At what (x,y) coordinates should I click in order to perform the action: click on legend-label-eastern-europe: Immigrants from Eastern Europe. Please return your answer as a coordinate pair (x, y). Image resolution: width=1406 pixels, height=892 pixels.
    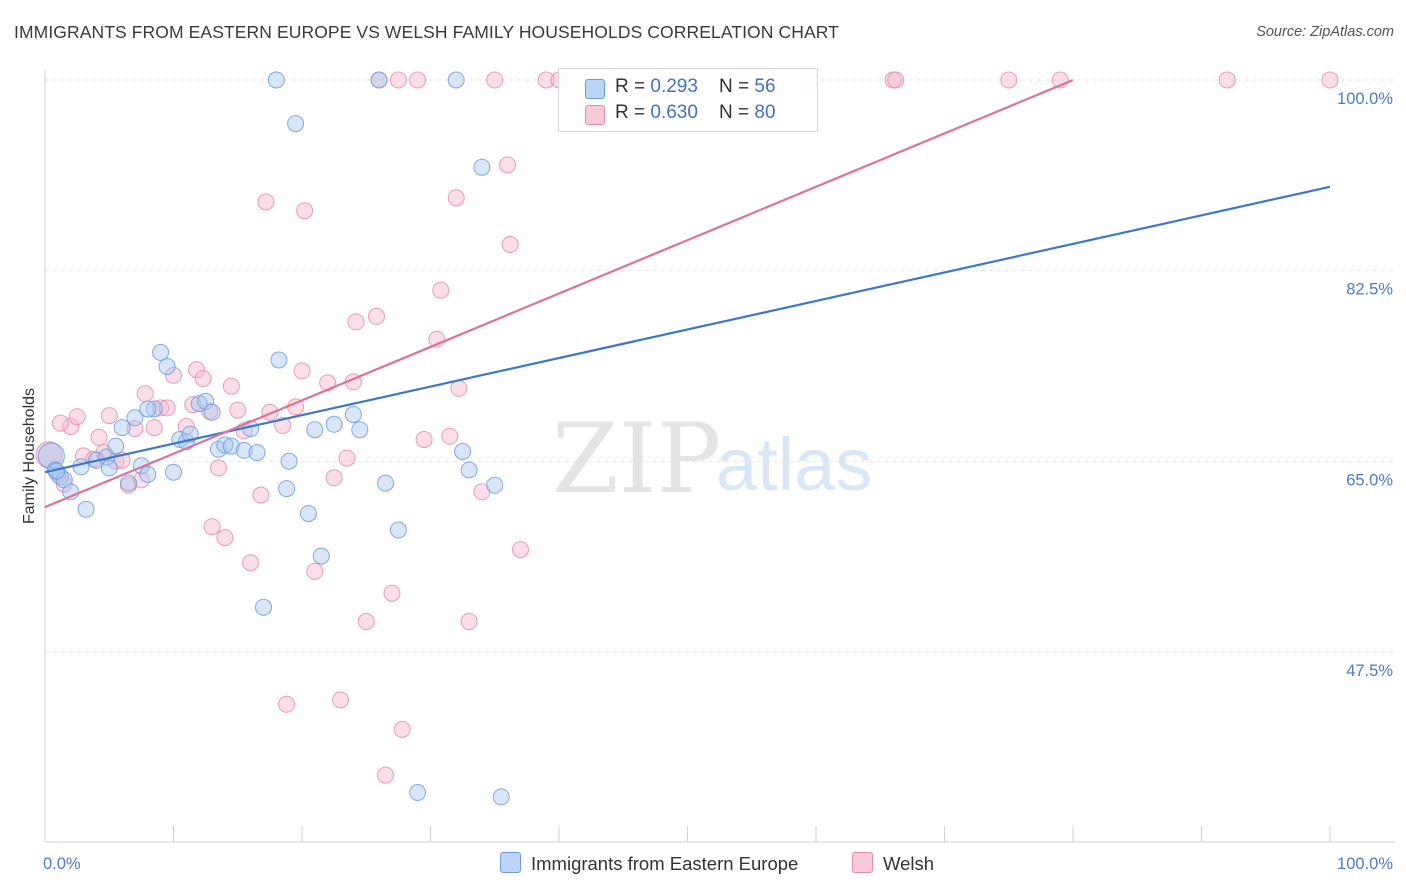
    Looking at the image, I should click on (665, 863).